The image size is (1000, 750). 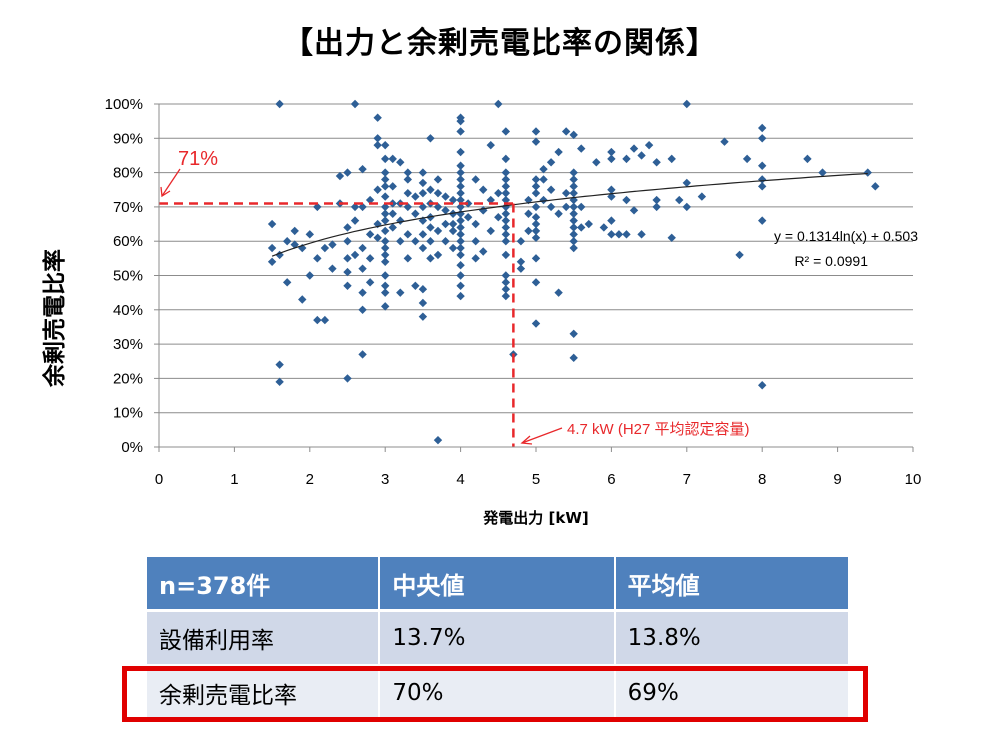 I want to click on y-tick-label: 30%, so click(x=128, y=344).